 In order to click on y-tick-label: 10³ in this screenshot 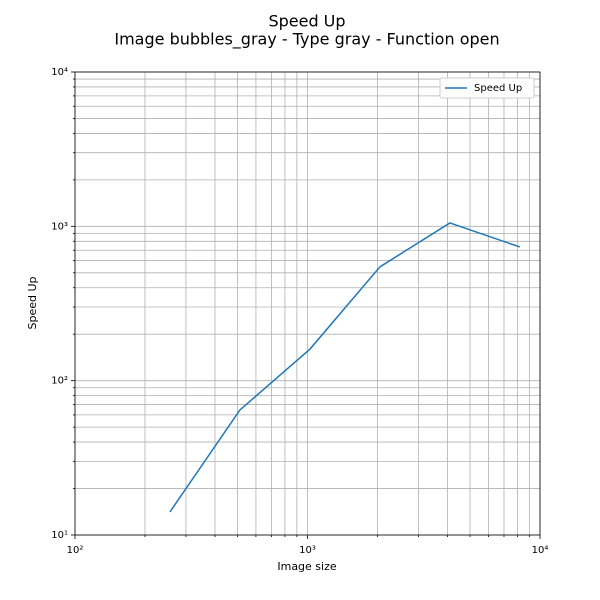, I will do `click(59, 226)`.